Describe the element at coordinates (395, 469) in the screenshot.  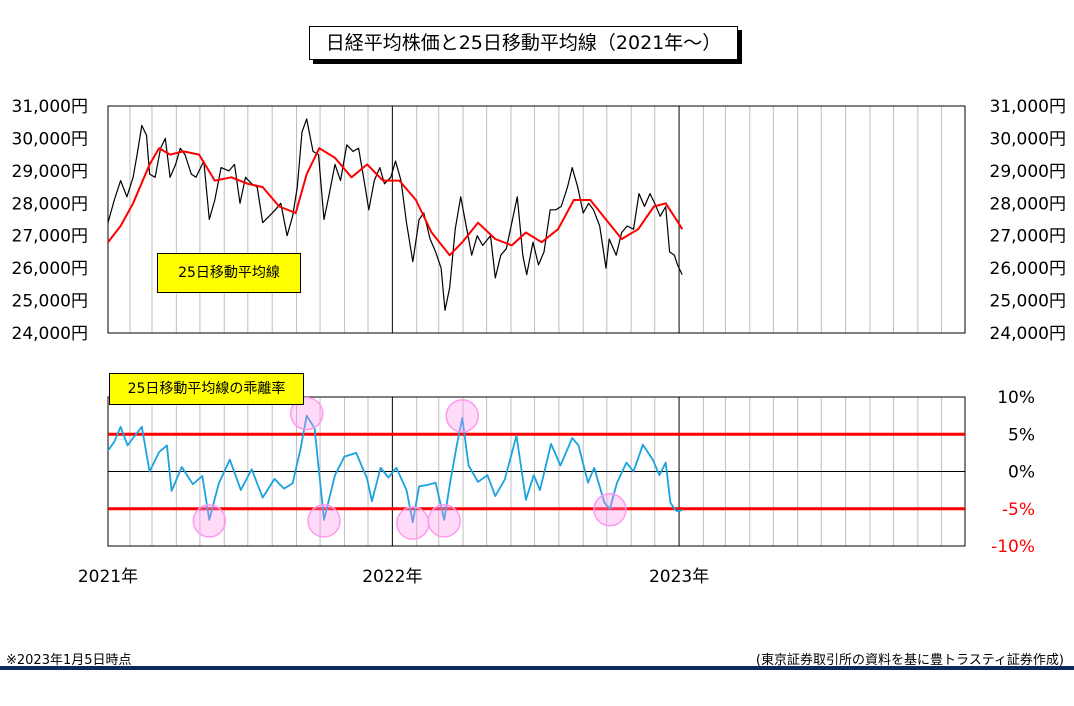
I see `deviation-series-line` at that location.